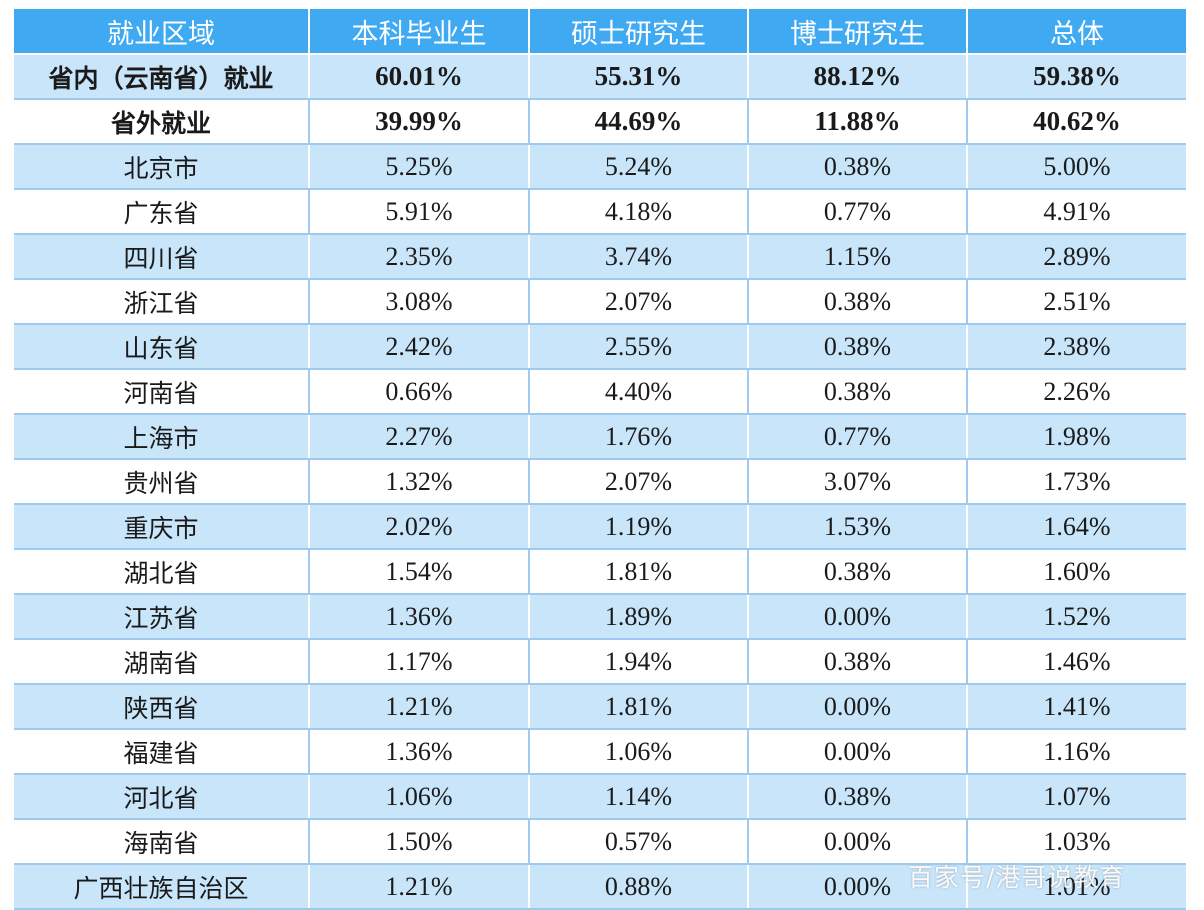 The height and width of the screenshot is (910, 1204). Describe the element at coordinates (639, 887) in the screenshot. I see `cell-master: 0.88%` at that location.